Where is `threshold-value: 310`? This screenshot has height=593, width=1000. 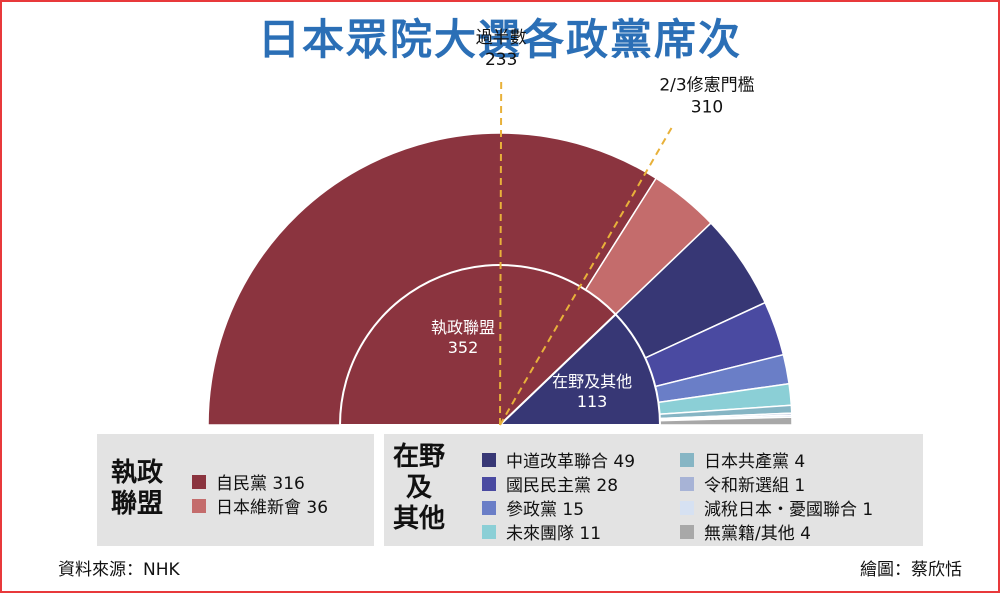 threshold-value: 310 is located at coordinates (707, 107).